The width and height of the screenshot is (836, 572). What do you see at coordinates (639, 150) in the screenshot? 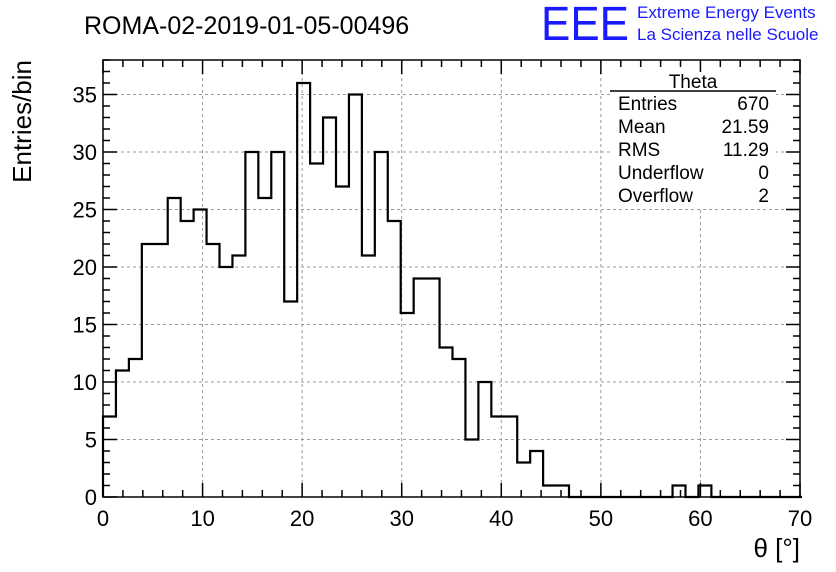
I see `stats-row-label: RMS` at bounding box center [639, 150].